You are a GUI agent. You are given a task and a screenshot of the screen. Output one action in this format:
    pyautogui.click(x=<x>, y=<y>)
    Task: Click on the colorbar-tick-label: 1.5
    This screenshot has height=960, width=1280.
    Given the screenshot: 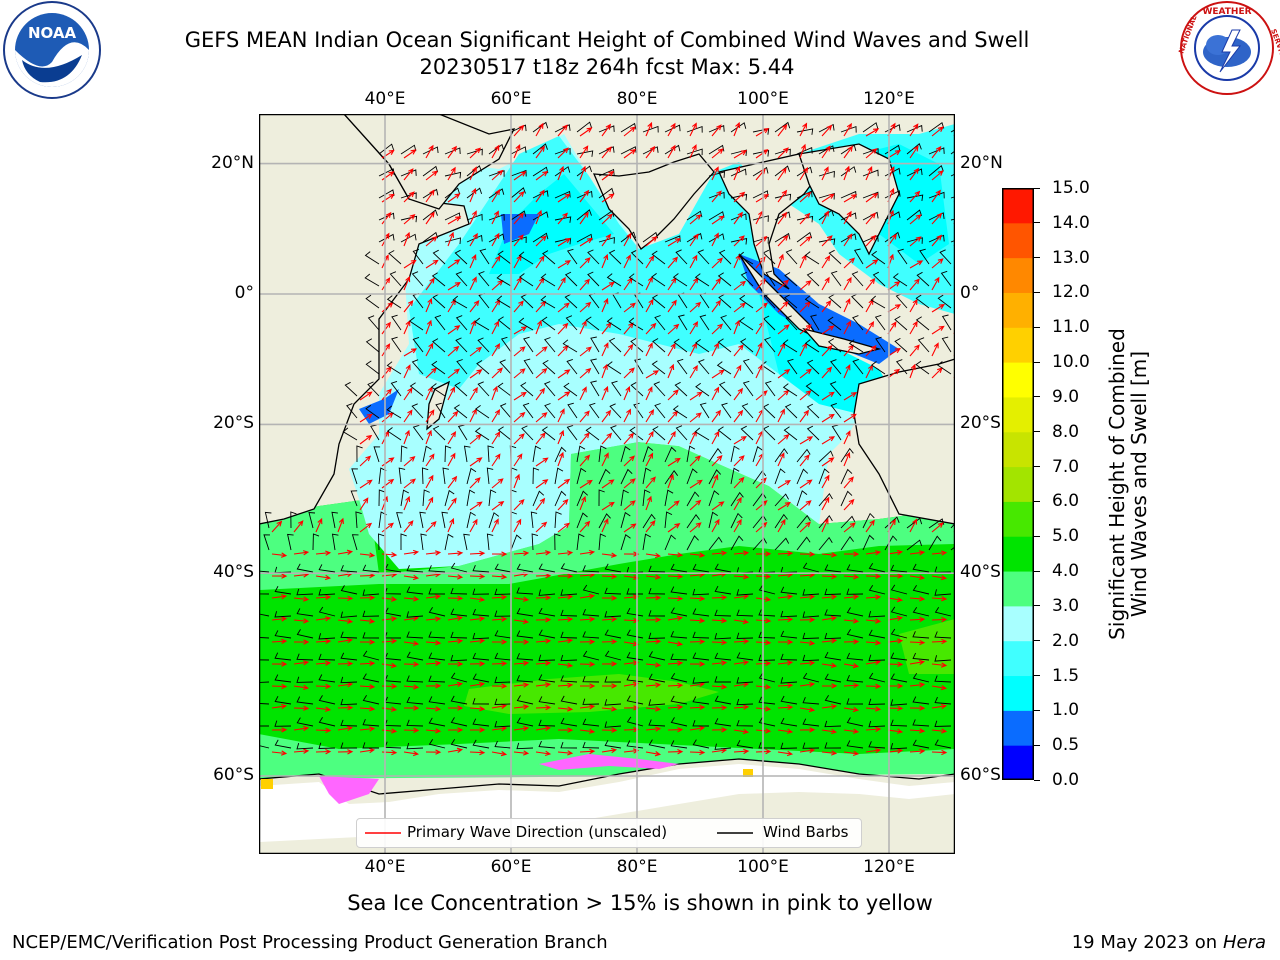 What is the action you would take?
    pyautogui.click(x=1066, y=675)
    